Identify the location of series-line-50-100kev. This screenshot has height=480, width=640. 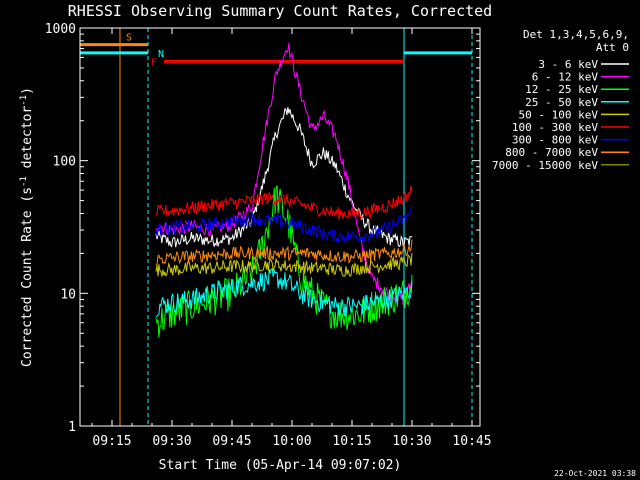
(284, 264).